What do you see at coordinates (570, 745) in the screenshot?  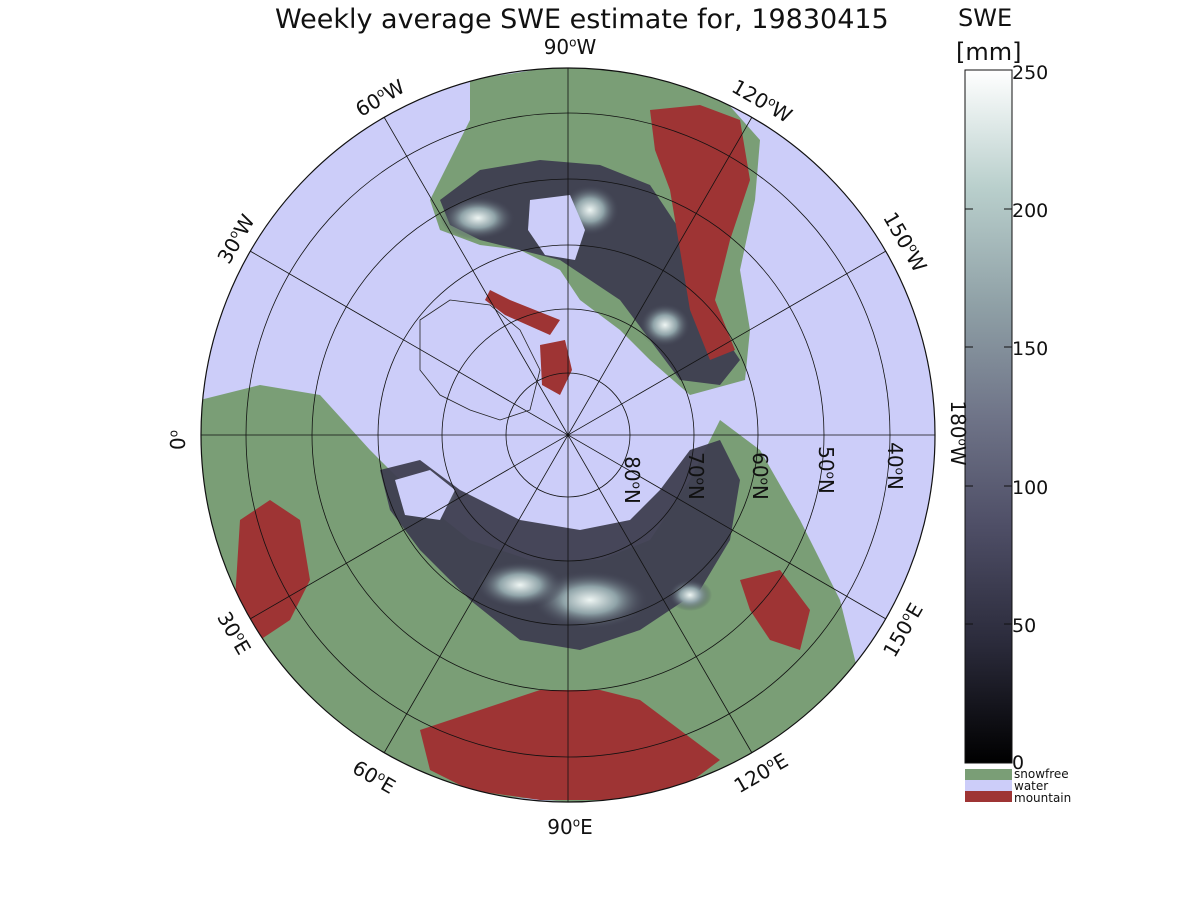 I see `mountain-himalaya` at bounding box center [570, 745].